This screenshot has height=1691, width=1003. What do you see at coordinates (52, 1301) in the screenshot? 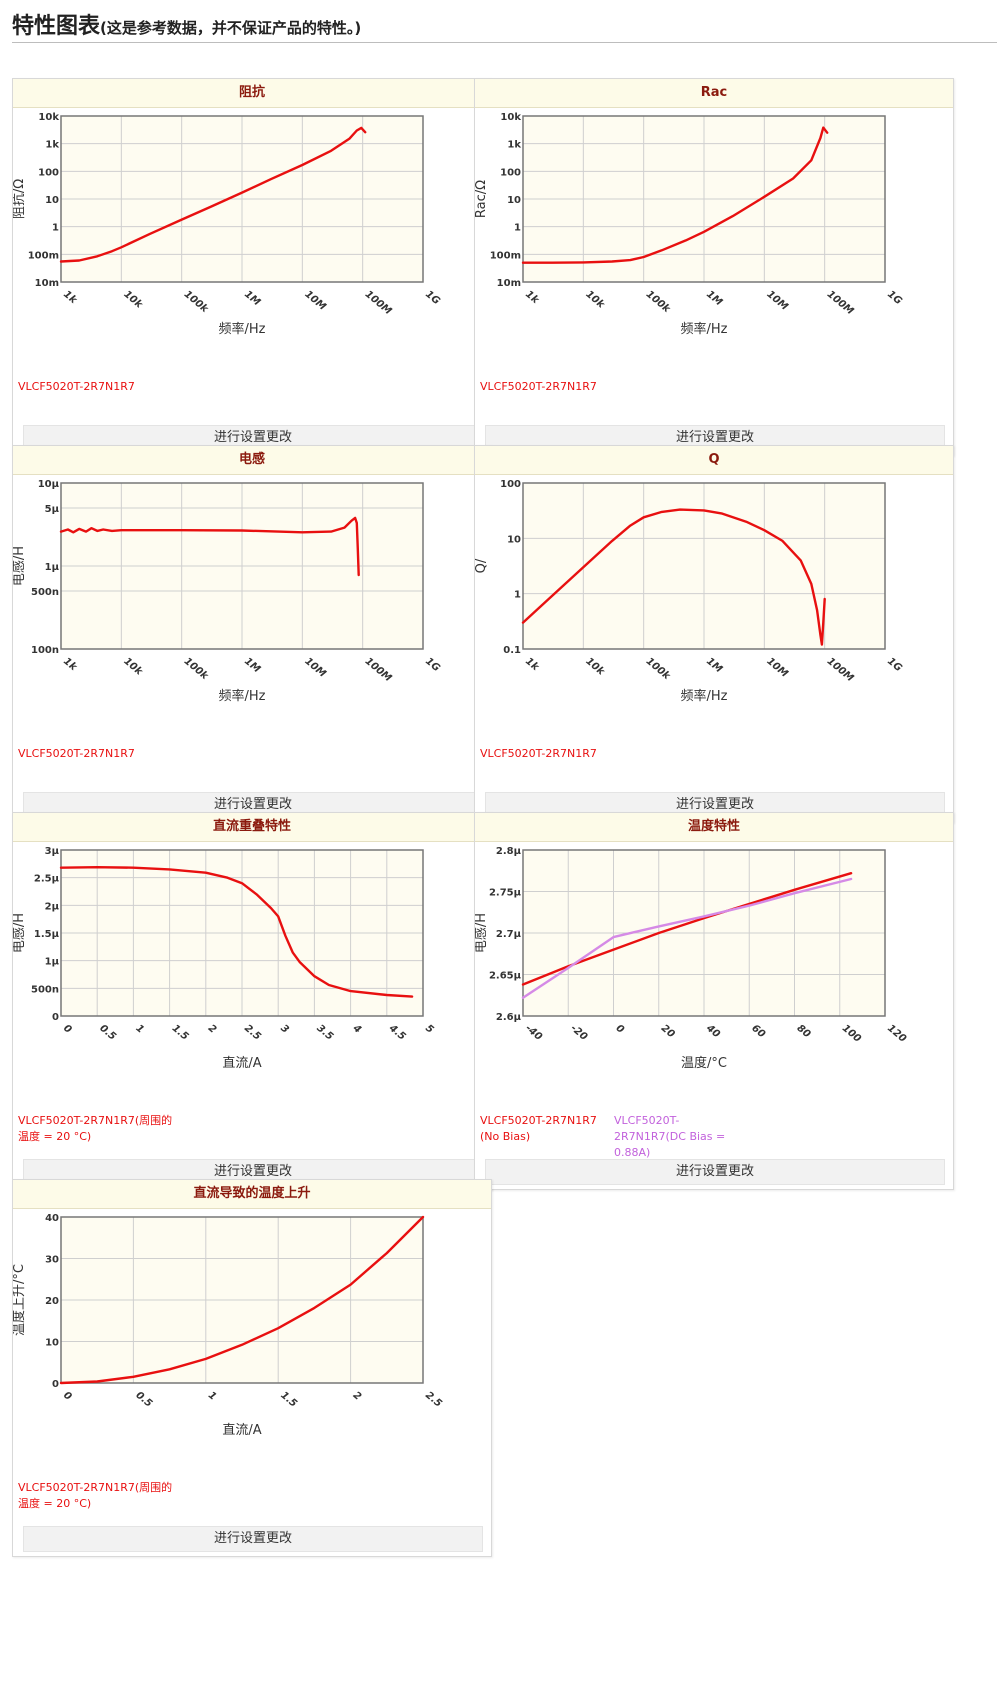
I see `y-tick-label: 20` at bounding box center [52, 1301].